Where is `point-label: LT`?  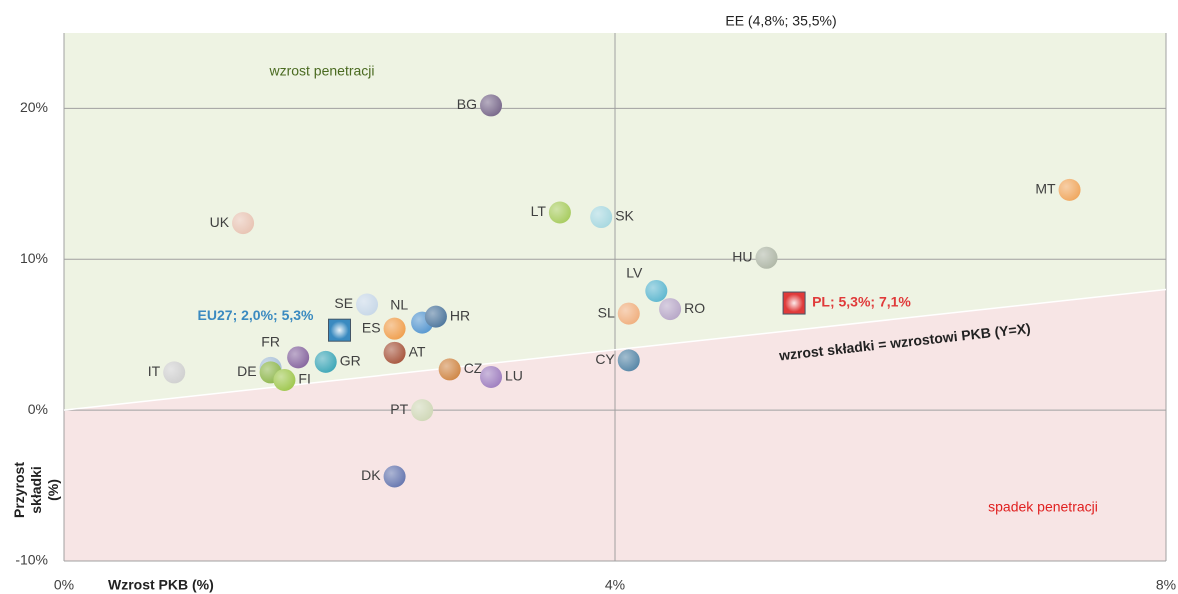 point-label: LT is located at coordinates (539, 211).